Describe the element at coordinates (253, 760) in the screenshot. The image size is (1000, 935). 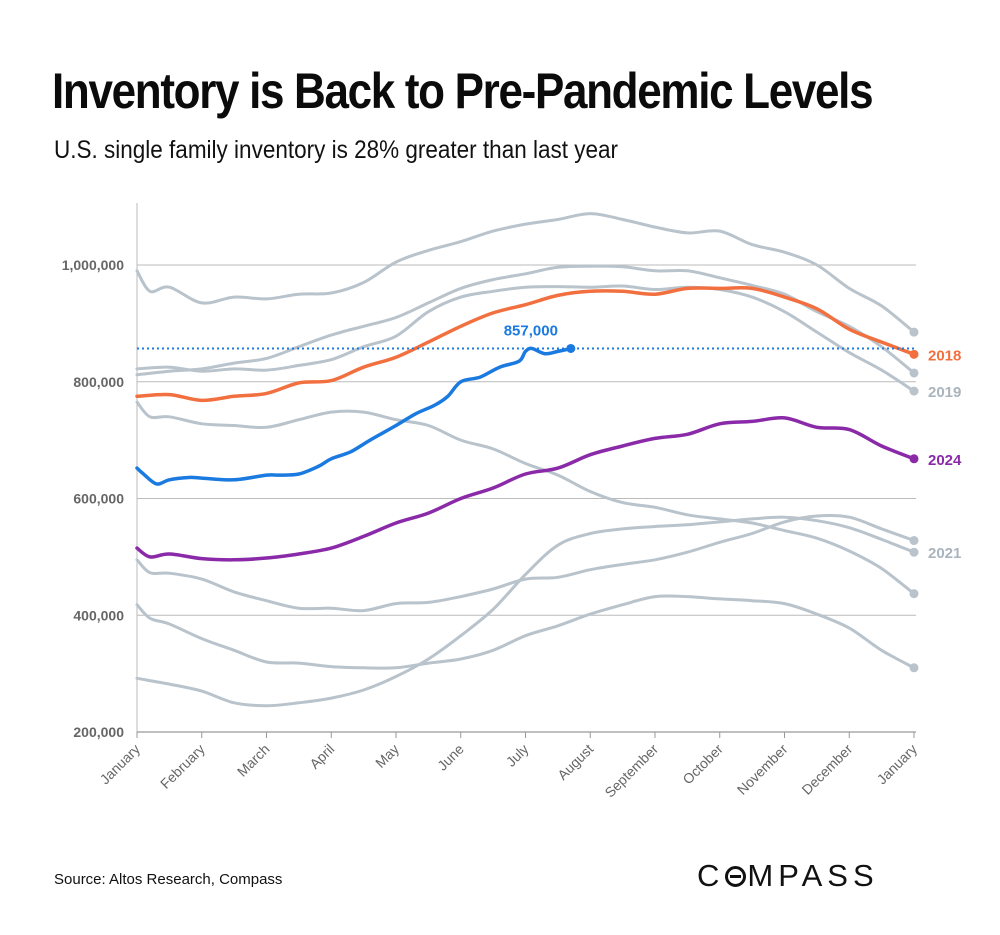
I see `x-tick-label: March` at that location.